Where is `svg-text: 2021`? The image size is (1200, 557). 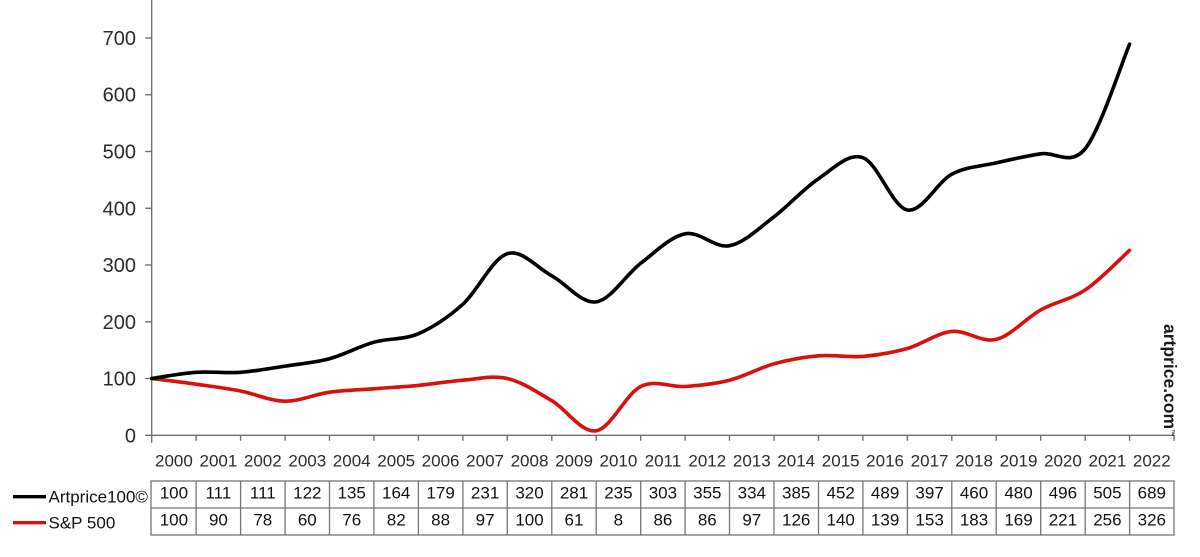 svg-text: 2021 is located at coordinates (1107, 461).